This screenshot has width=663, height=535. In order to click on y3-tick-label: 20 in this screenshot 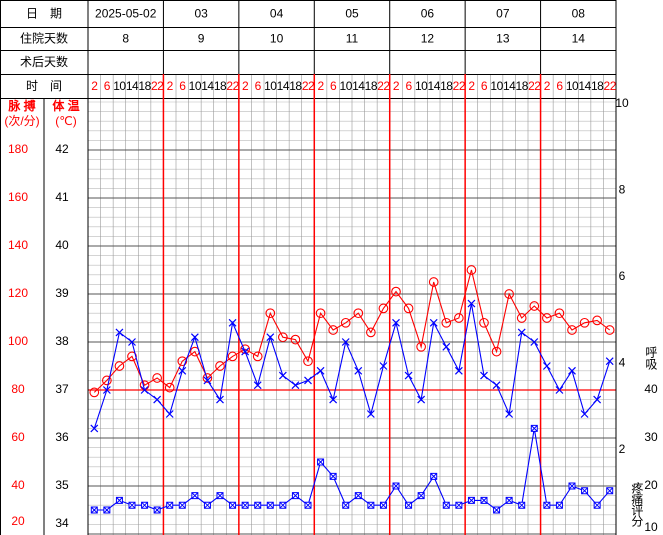, I will do `click(651, 485)`.